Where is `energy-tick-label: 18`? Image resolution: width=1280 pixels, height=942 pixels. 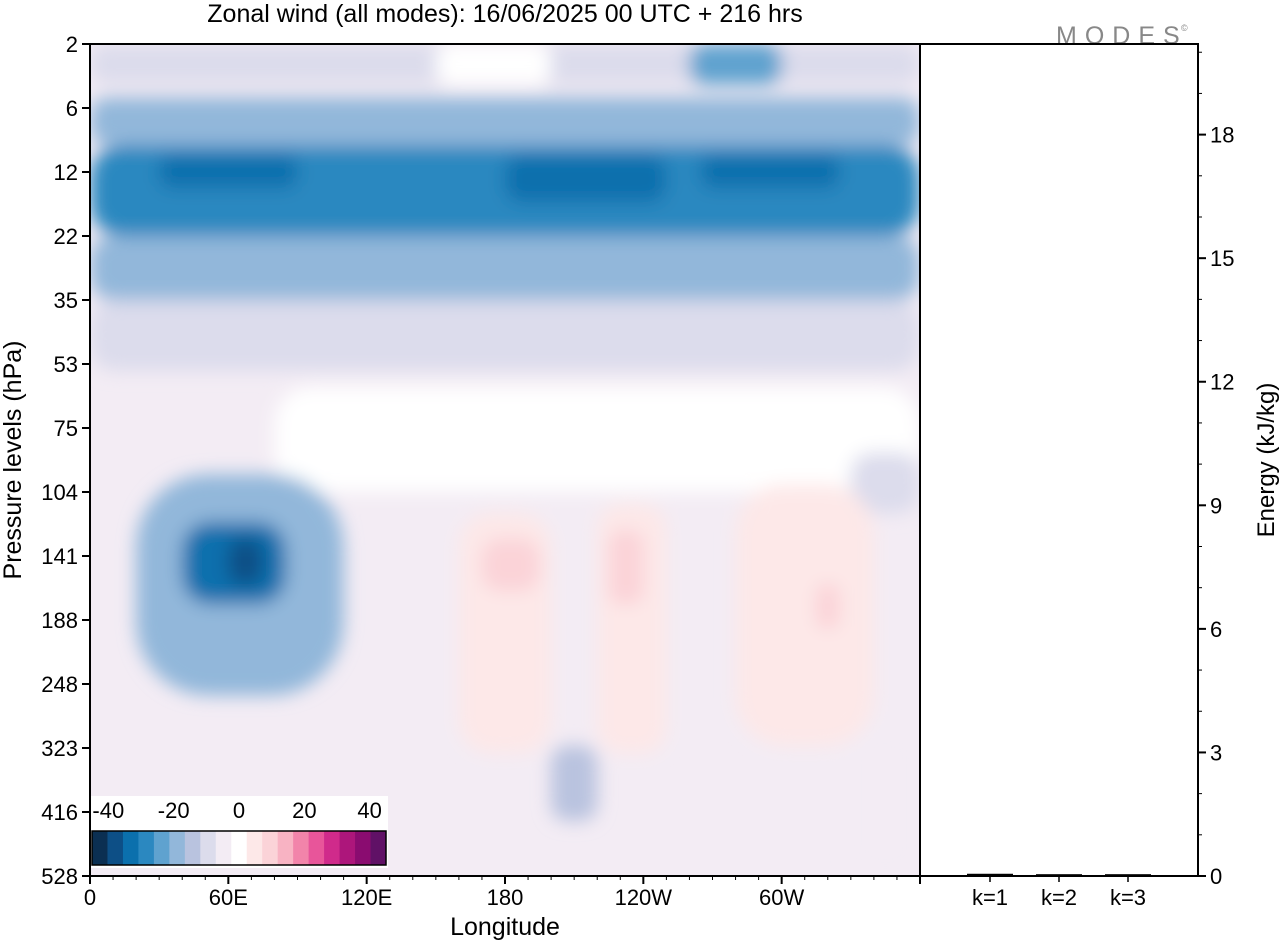 energy-tick-label: 18 is located at coordinates (1222, 135).